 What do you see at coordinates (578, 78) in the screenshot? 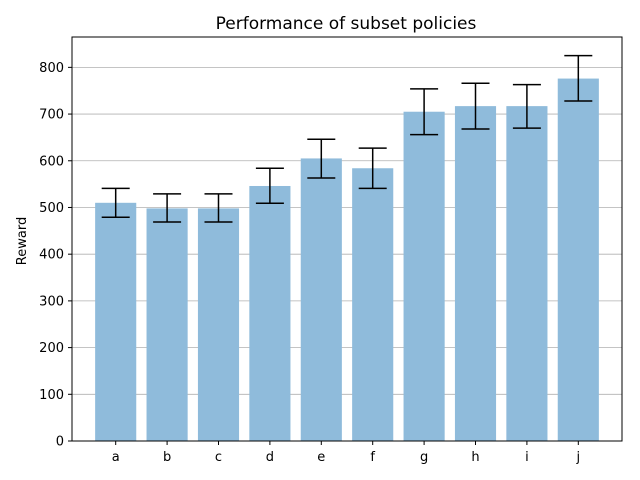
I see `error-bar-j` at bounding box center [578, 78].